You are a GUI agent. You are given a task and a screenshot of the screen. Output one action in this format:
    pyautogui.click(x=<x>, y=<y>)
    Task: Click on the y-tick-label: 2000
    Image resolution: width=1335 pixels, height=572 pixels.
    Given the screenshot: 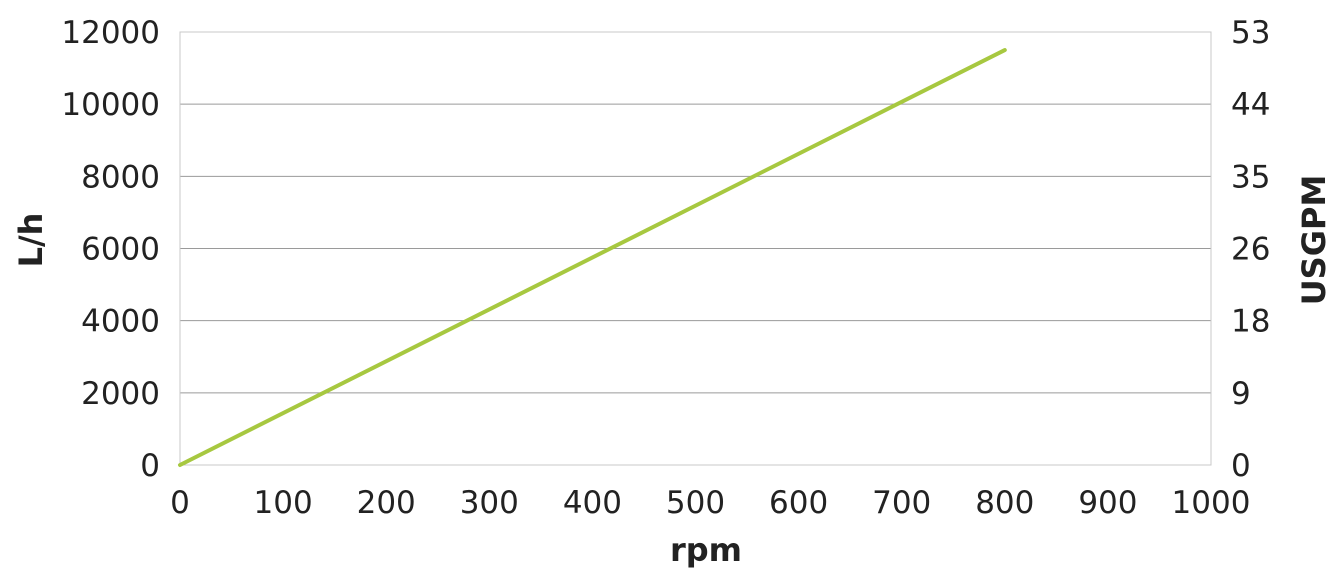 What is the action you would take?
    pyautogui.click(x=120, y=394)
    